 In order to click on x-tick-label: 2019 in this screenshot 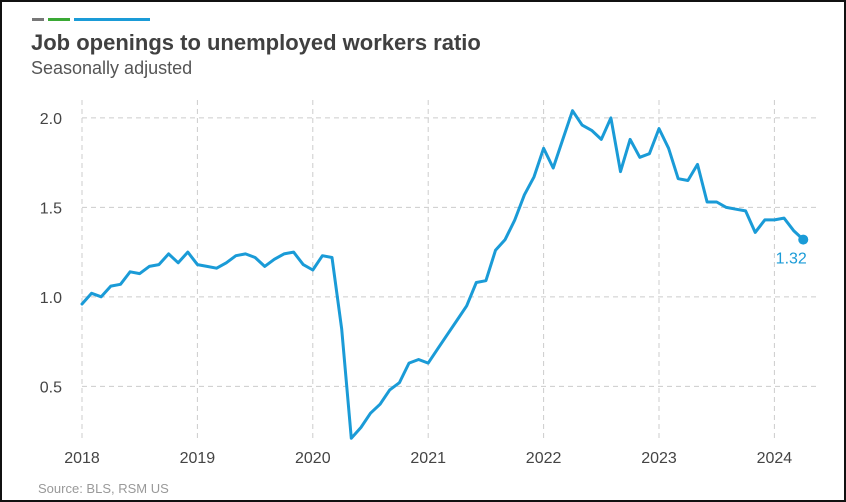, I will do `click(198, 458)`.